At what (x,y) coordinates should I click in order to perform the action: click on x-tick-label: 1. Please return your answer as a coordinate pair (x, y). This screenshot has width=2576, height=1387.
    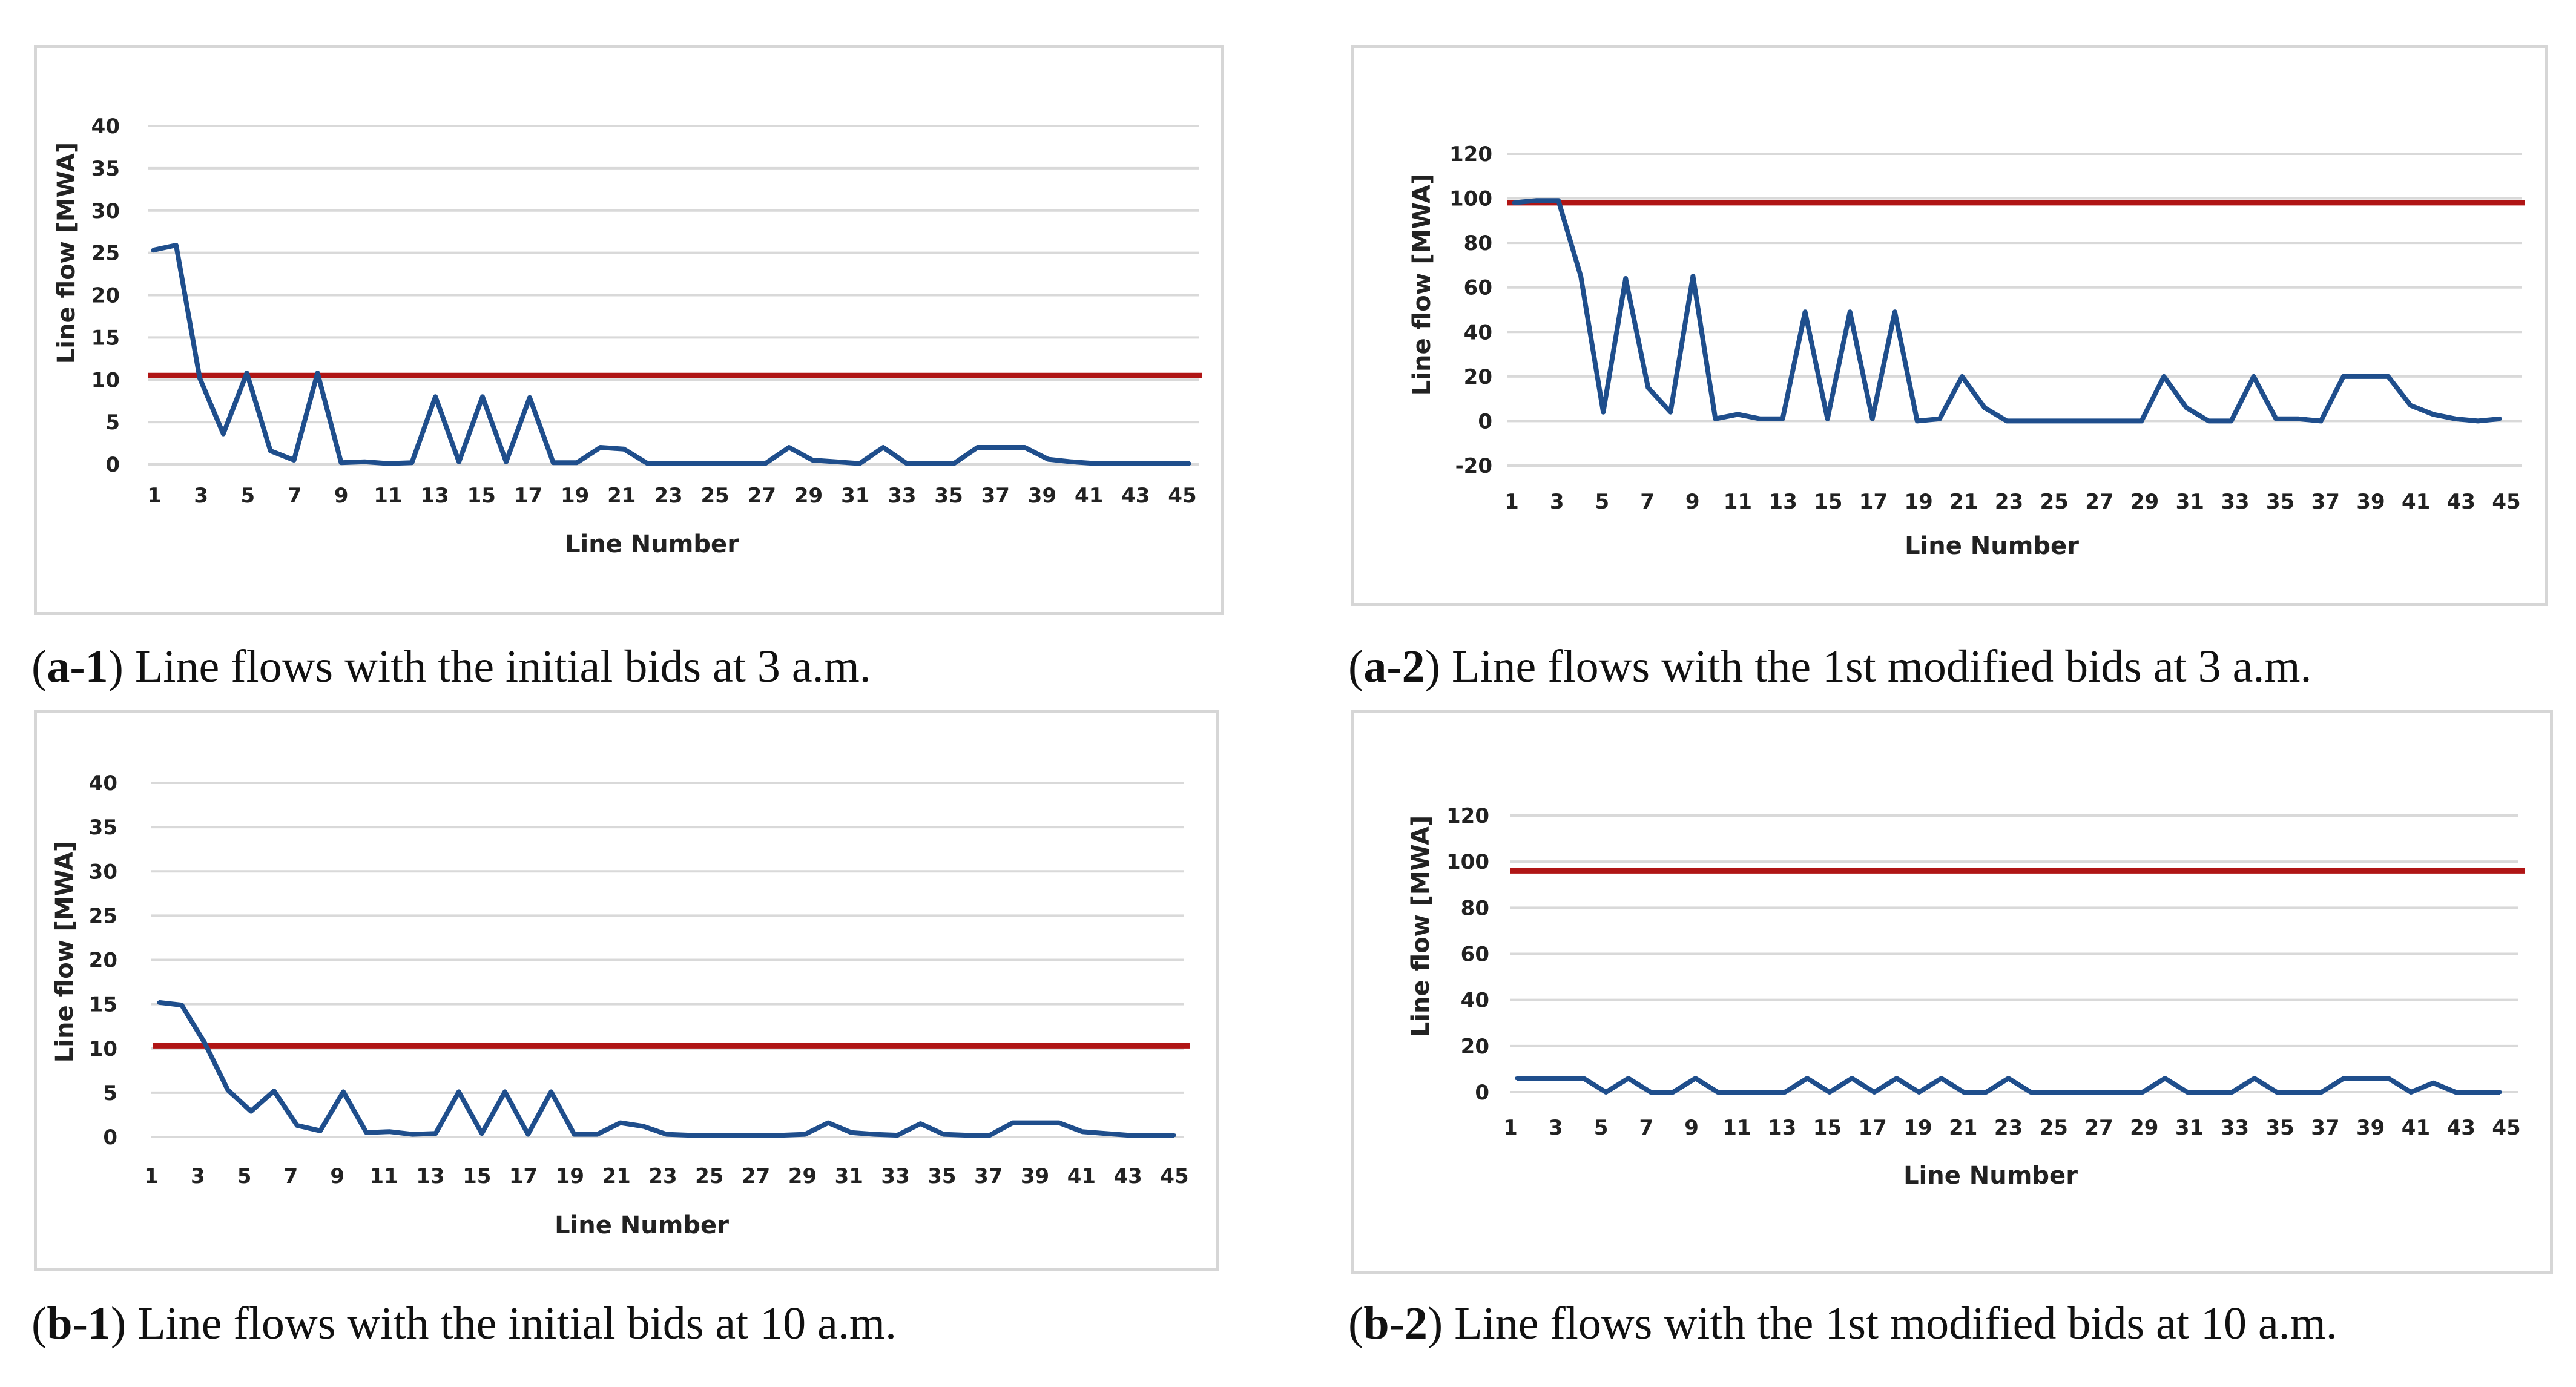
    Looking at the image, I should click on (154, 496).